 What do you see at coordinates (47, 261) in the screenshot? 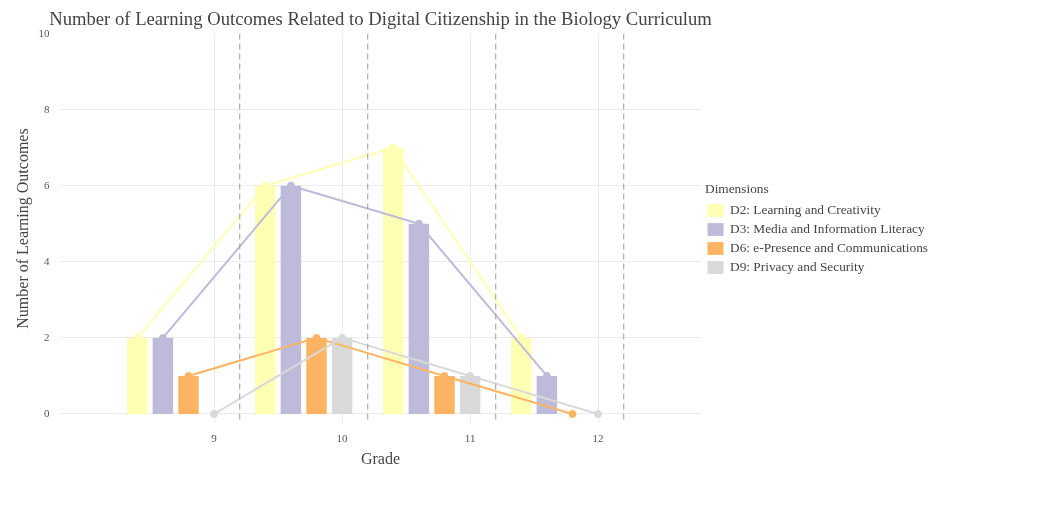
I see `y-tick-label: 4` at bounding box center [47, 261].